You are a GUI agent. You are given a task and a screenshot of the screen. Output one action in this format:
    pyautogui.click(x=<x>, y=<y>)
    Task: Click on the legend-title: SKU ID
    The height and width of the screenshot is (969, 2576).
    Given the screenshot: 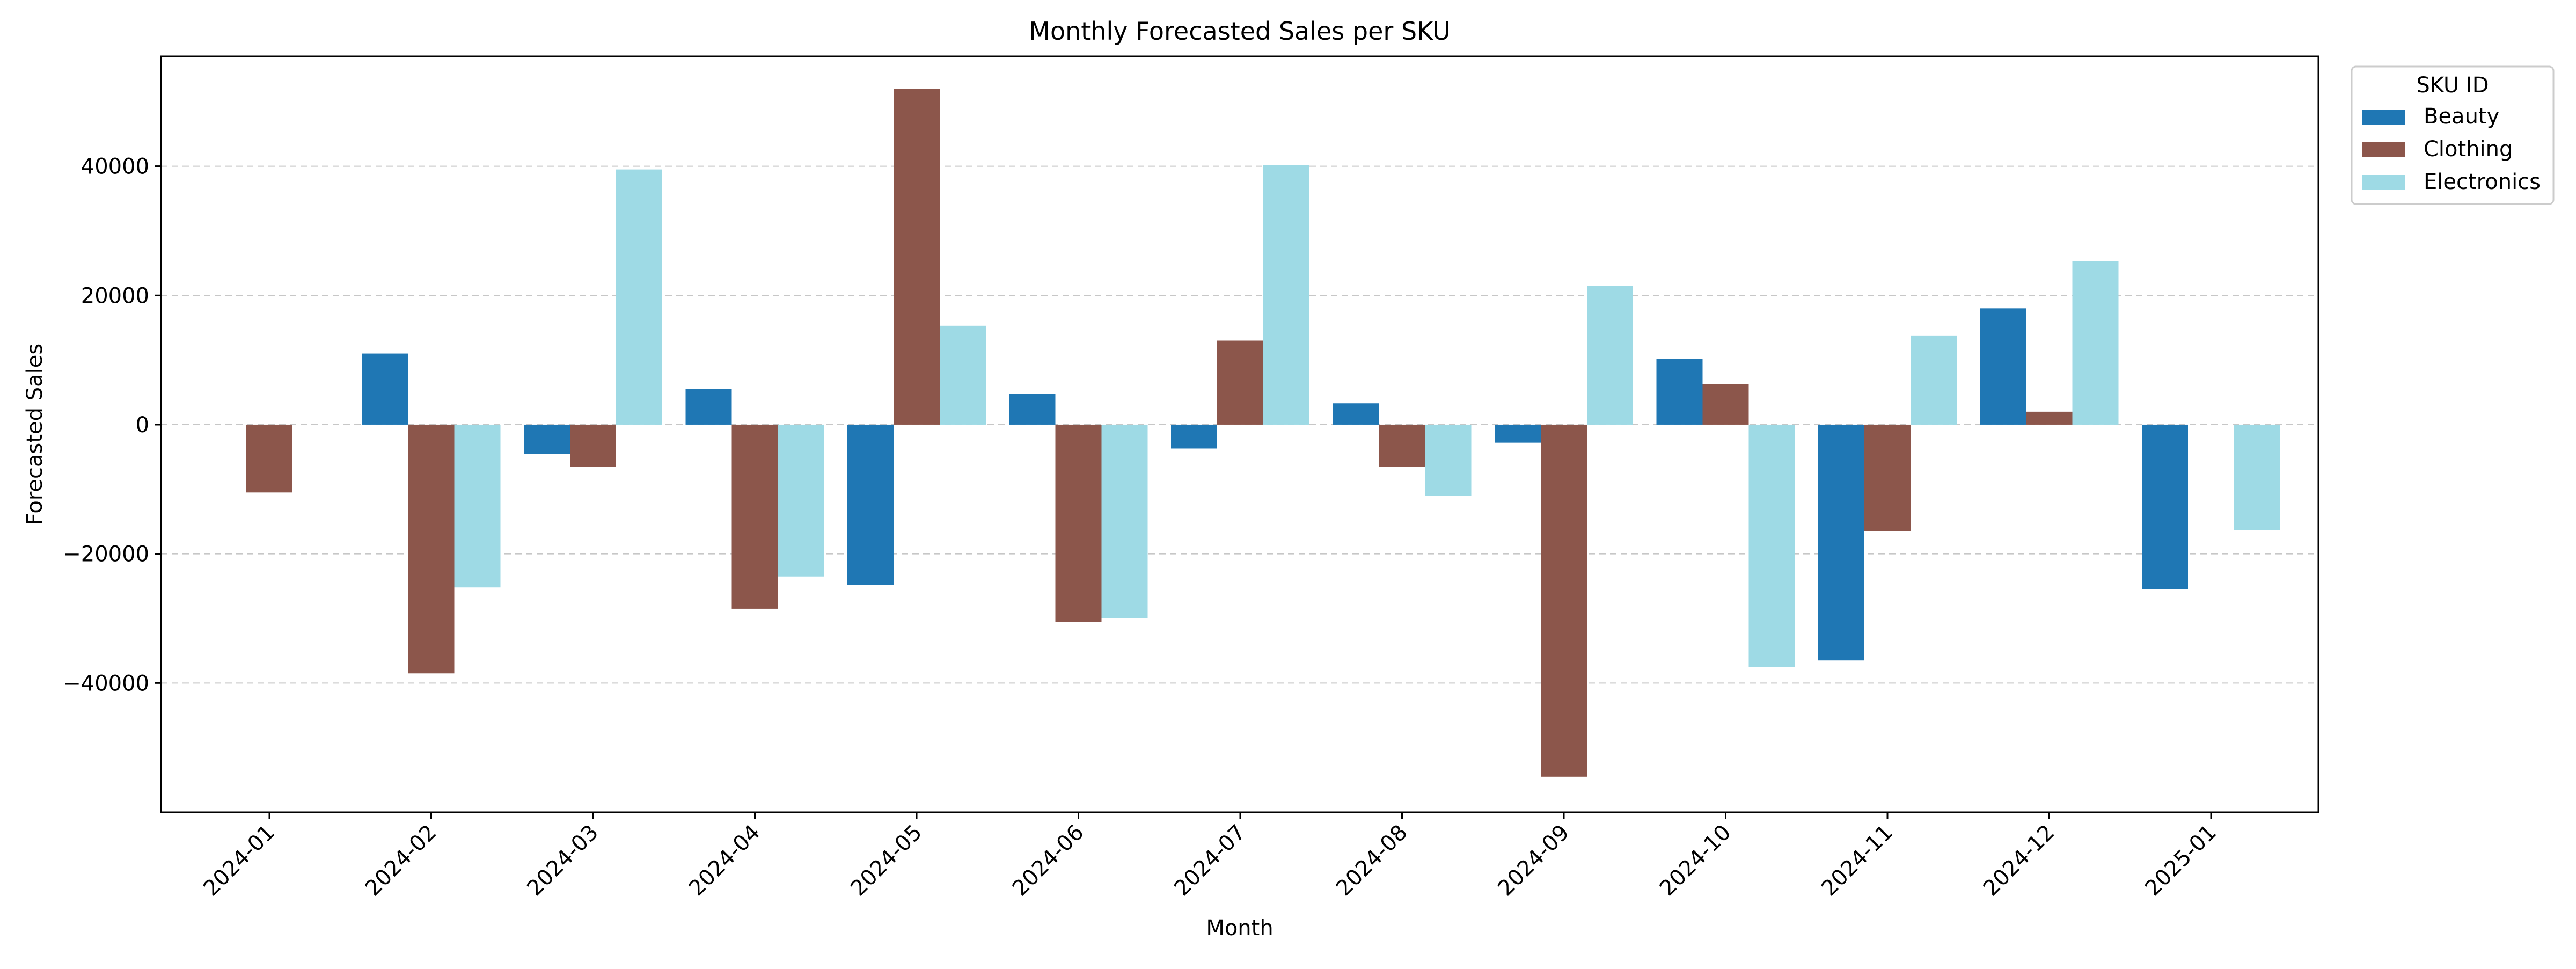 What is the action you would take?
    pyautogui.click(x=2452, y=86)
    